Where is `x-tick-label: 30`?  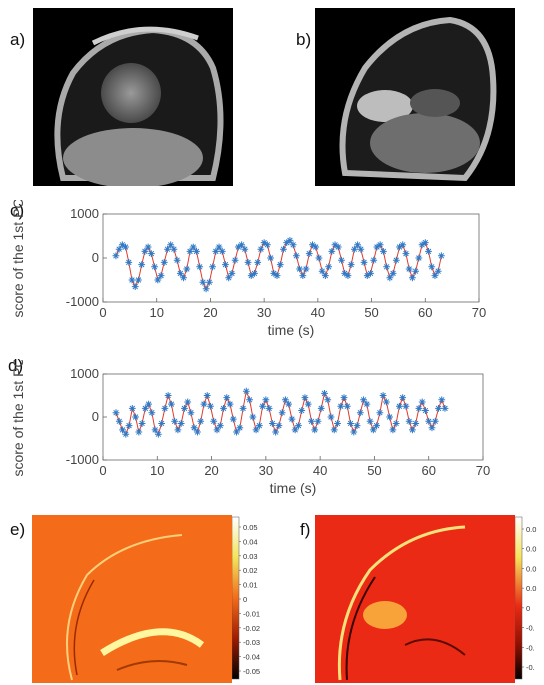 x-tick-label: 30 is located at coordinates (264, 312).